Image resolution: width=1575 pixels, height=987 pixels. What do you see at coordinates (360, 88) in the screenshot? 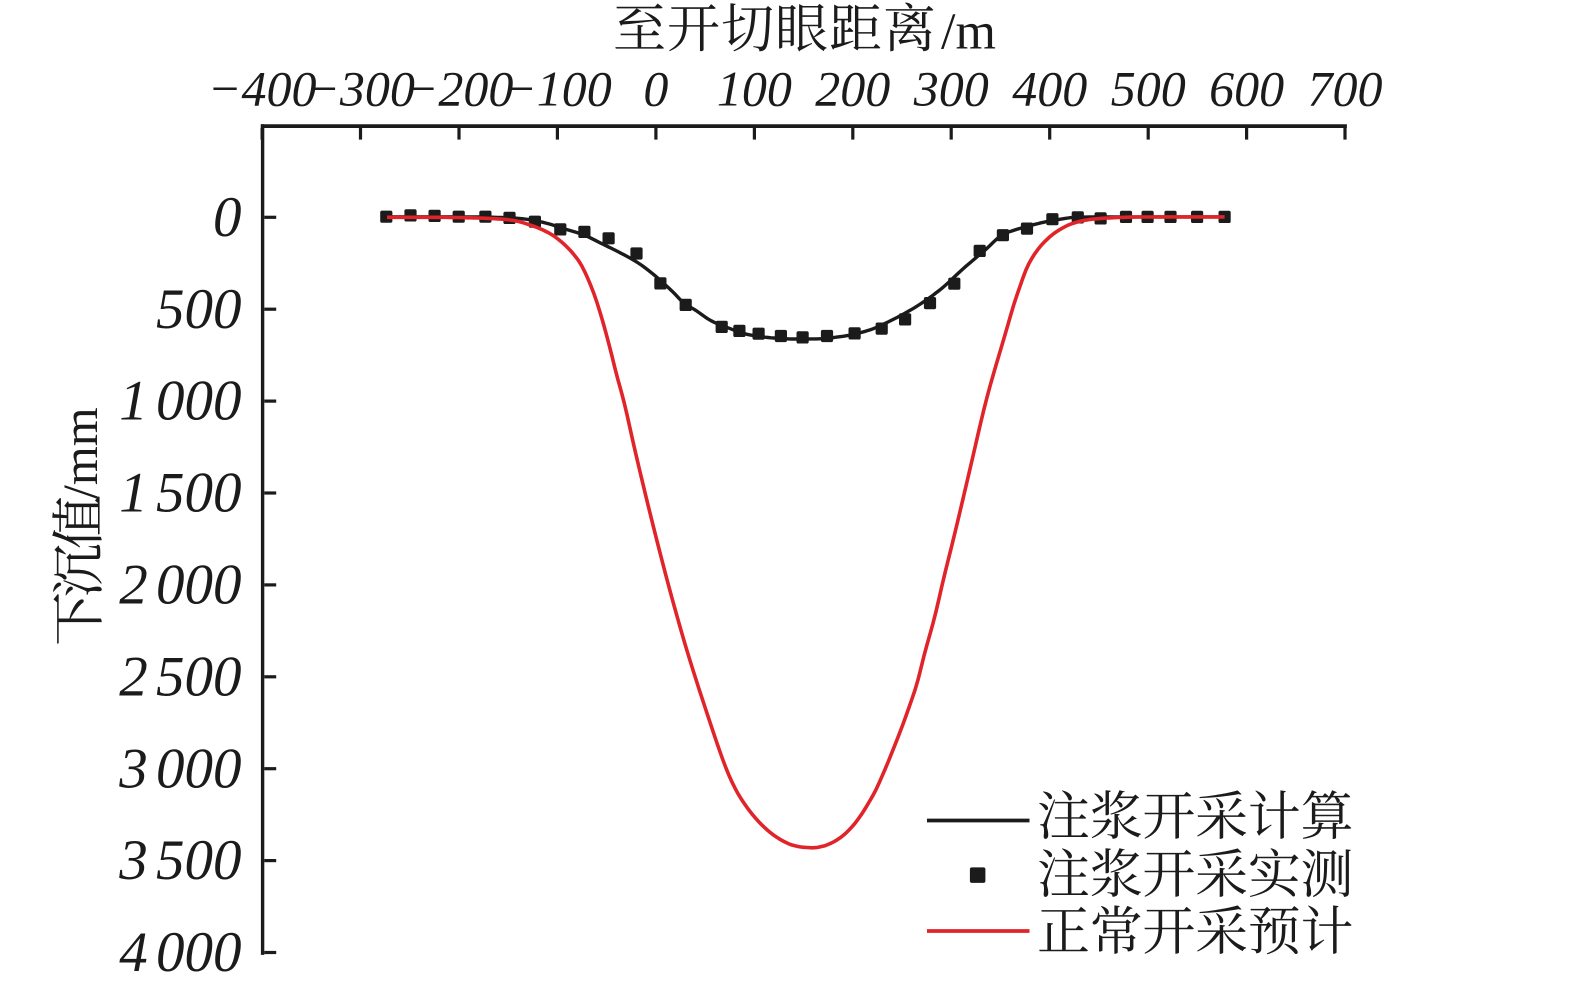
I see `svg-text: −300` at bounding box center [360, 88].